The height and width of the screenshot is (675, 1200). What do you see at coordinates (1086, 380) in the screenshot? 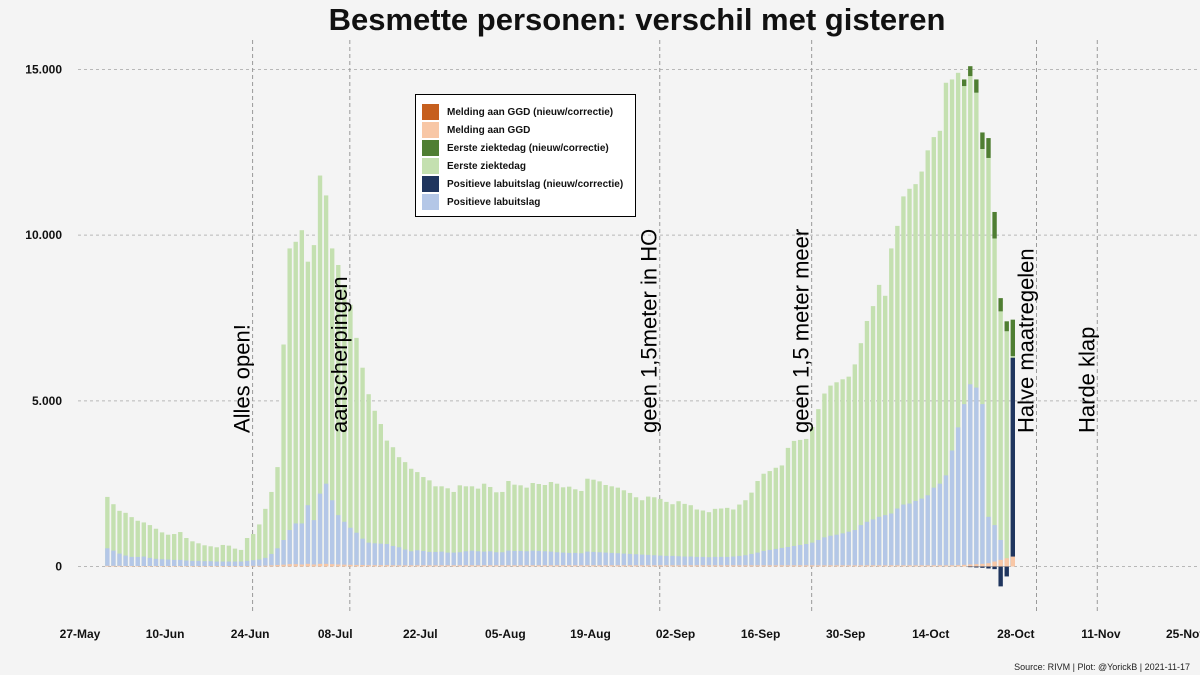
I see `event-annotation: Harde klap` at bounding box center [1086, 380].